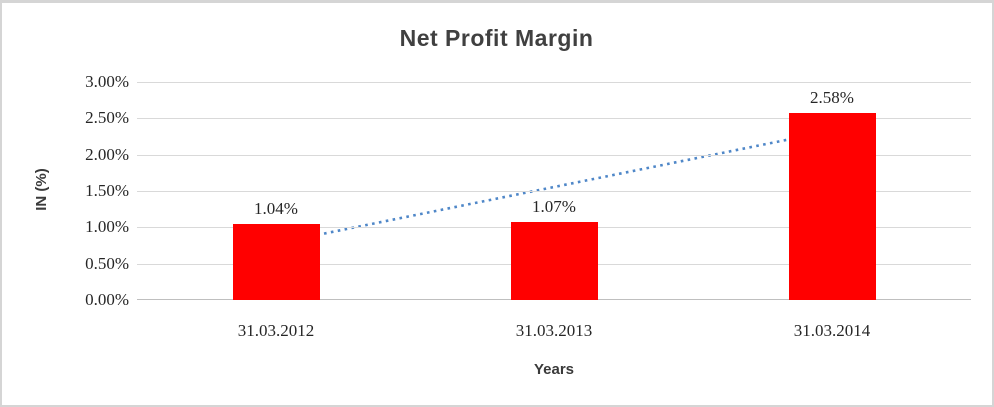 Image resolution: width=994 pixels, height=407 pixels. What do you see at coordinates (276, 209) in the screenshot?
I see `bar-data-label: 1.04%` at bounding box center [276, 209].